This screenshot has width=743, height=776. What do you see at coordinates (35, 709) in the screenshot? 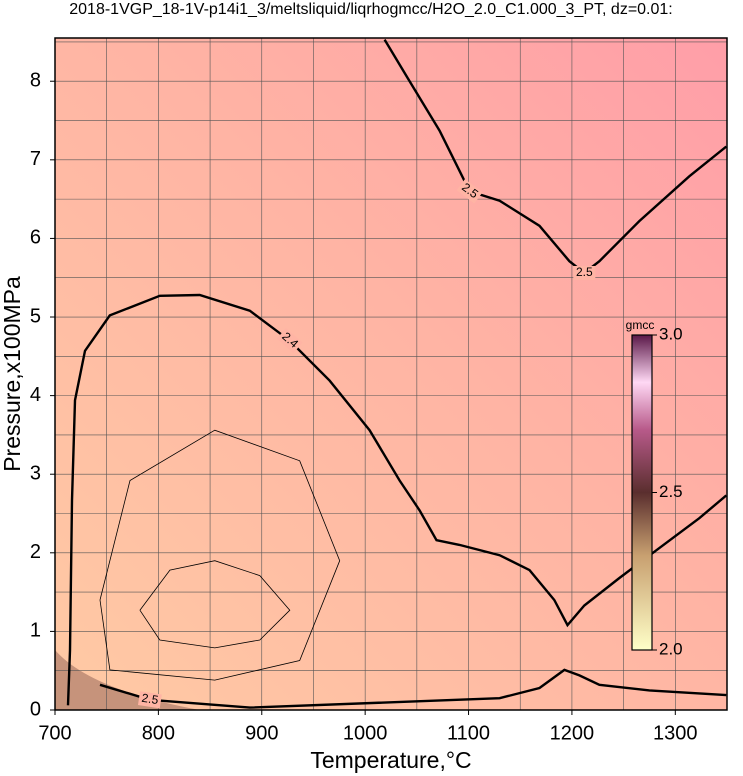
I see `y-tick-label: 0` at bounding box center [35, 709].